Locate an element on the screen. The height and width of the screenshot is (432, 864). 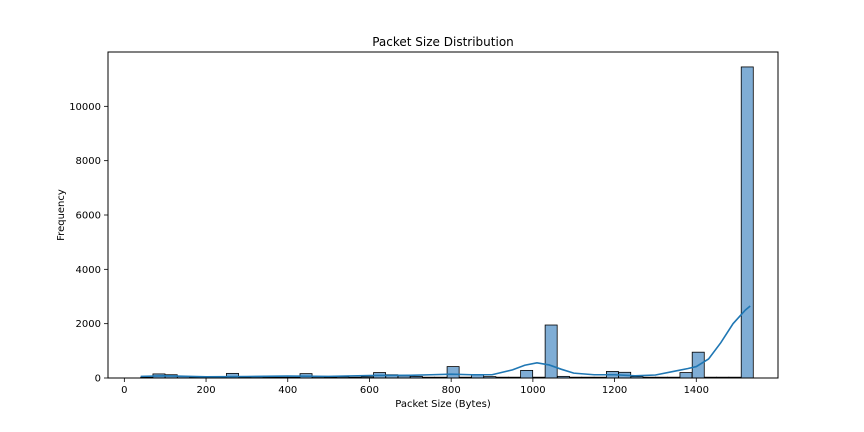
y-tick-label: 6000 is located at coordinates (88, 216).